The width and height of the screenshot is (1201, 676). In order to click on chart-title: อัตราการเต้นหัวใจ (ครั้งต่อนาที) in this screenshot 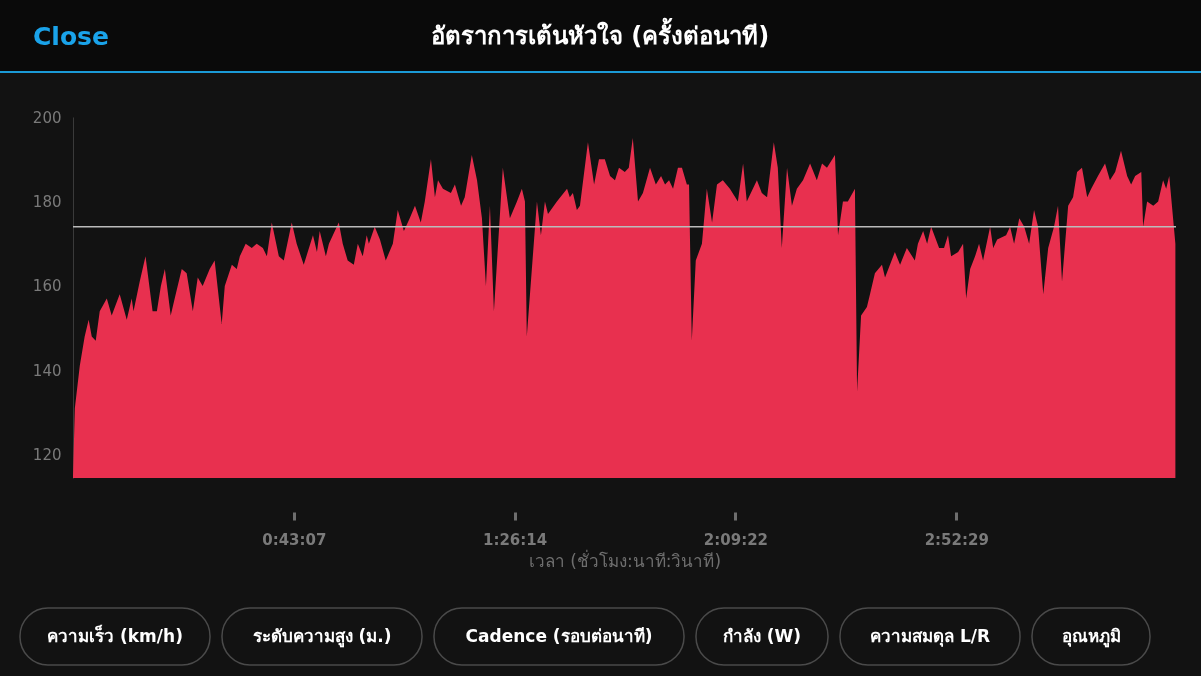, I will do `click(600, 33)`.